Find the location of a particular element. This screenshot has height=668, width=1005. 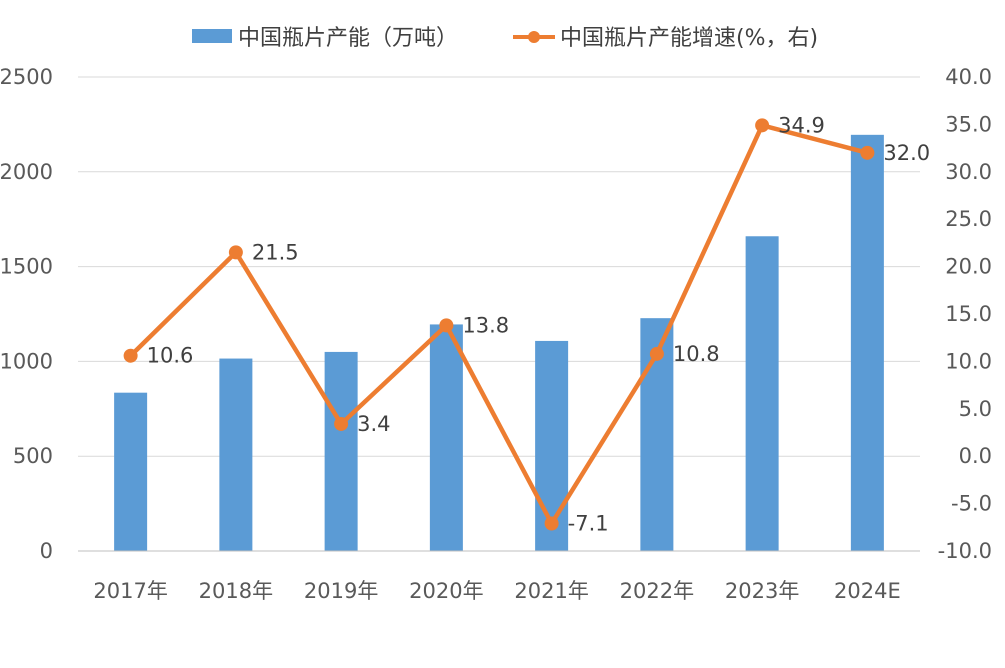

right-tick-label: 35.0 is located at coordinates (968, 124).